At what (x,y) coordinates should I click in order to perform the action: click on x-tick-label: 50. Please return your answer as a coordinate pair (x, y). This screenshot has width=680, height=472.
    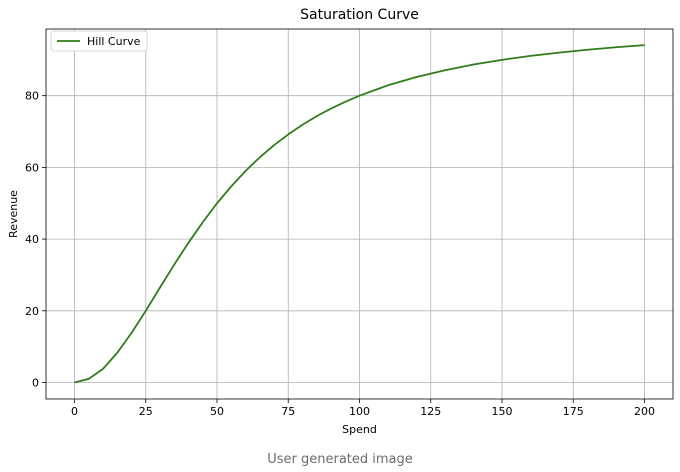
    Looking at the image, I should click on (217, 411).